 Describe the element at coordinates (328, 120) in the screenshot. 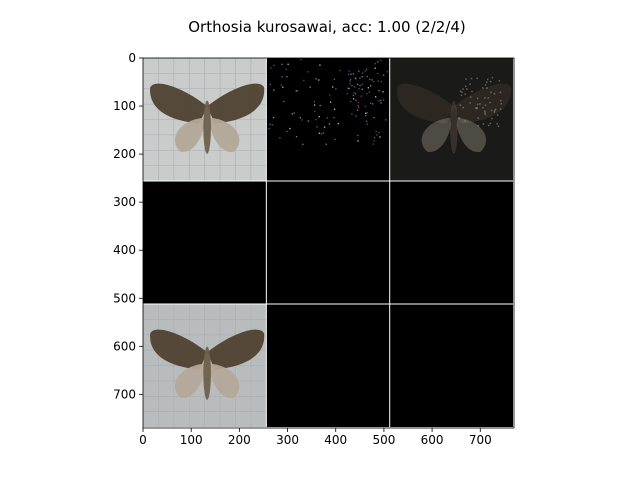

I see `image-tile-r0-c1` at that location.